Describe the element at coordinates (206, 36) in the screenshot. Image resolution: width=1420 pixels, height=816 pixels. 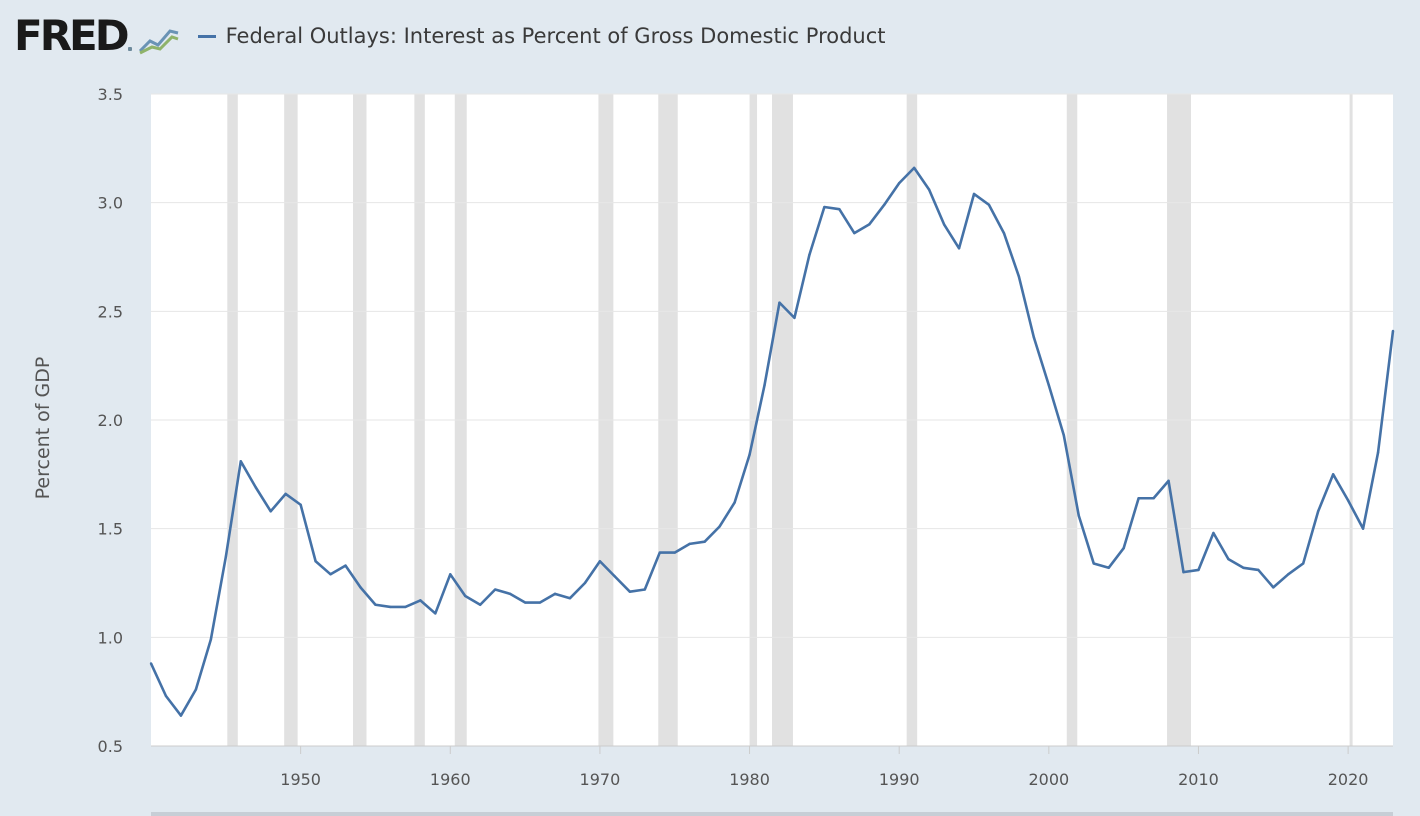
I see `legend-swatch` at that location.